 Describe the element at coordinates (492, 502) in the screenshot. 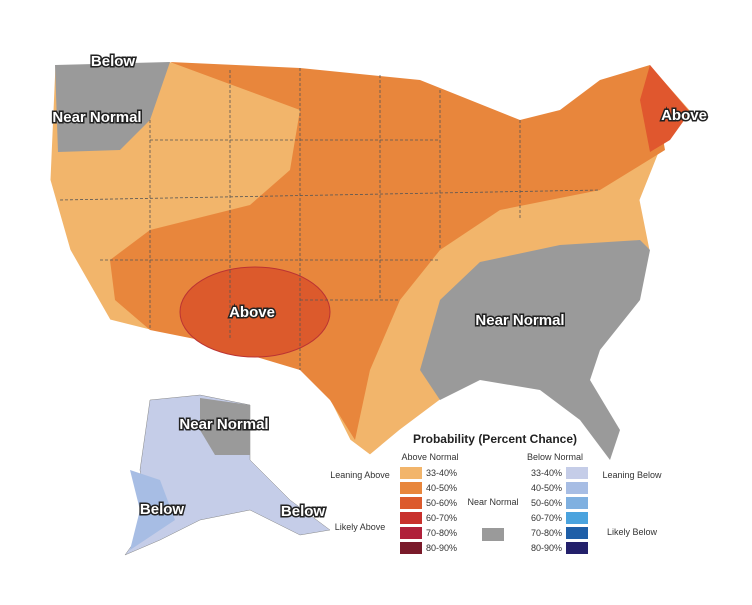

I see `legend-group: Near Normal` at that location.